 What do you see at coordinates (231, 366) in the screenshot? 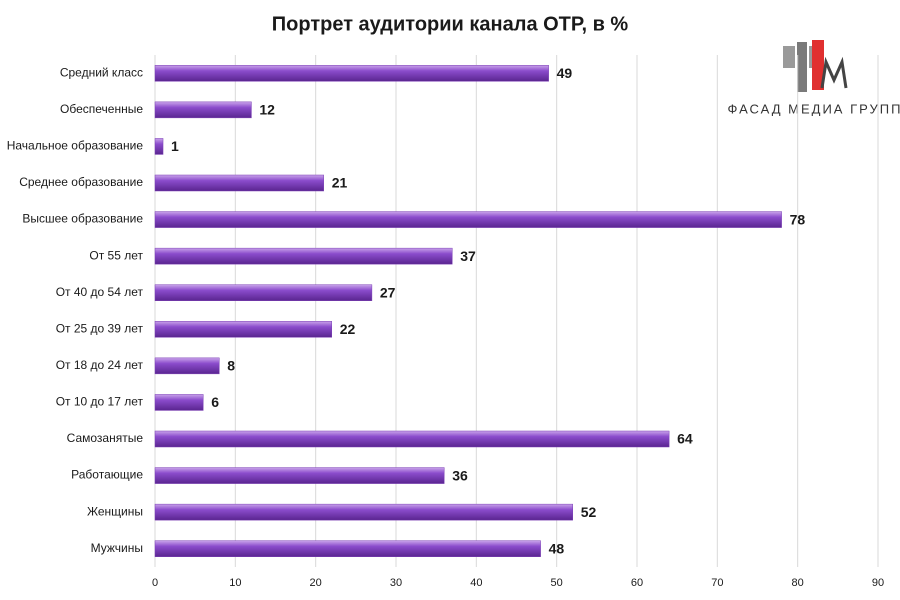
I see `value-label: 8` at bounding box center [231, 366].